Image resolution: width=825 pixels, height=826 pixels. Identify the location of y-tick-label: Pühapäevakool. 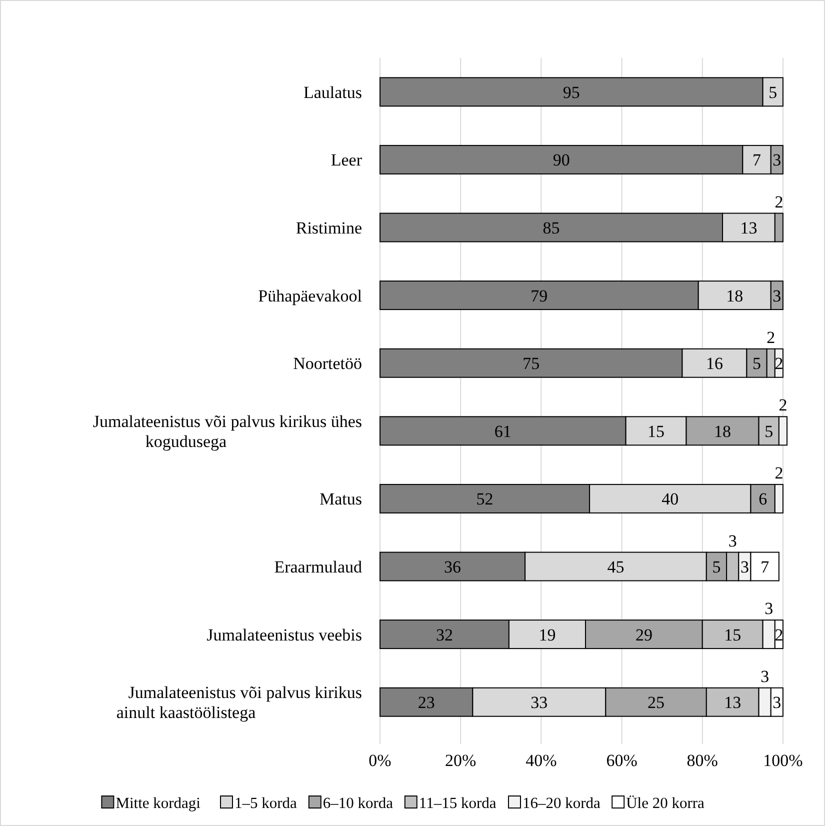
(310, 296).